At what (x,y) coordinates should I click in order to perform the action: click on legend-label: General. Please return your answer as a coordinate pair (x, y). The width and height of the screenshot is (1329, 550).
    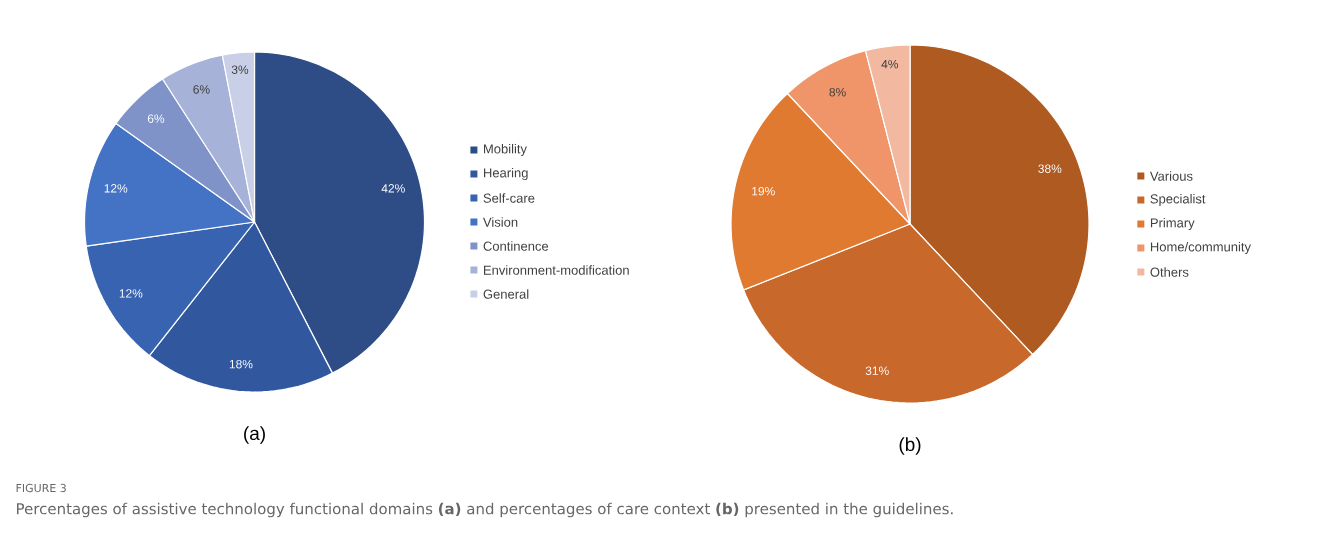
    Looking at the image, I should click on (506, 294).